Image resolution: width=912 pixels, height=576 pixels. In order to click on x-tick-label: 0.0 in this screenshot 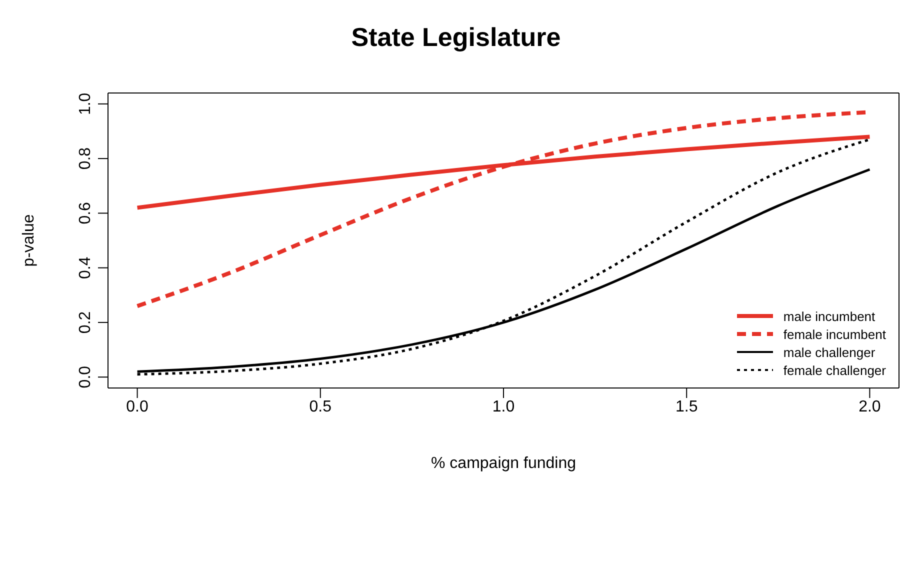, I will do `click(137, 407)`.